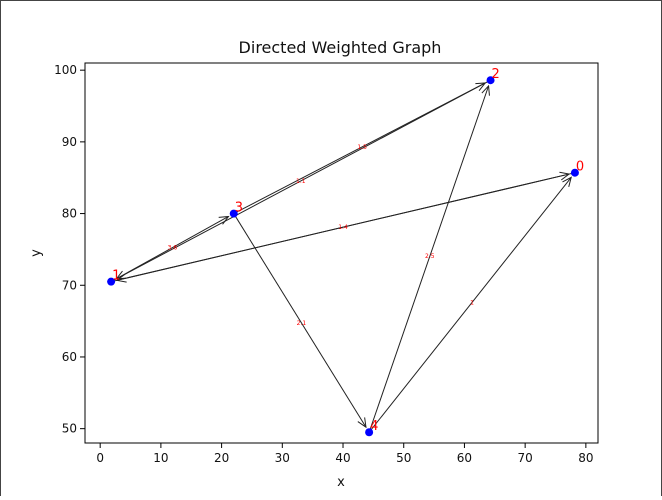 This screenshot has height=500, width=662. What do you see at coordinates (282, 458) in the screenshot?
I see `x-tick-label: 30` at bounding box center [282, 458].